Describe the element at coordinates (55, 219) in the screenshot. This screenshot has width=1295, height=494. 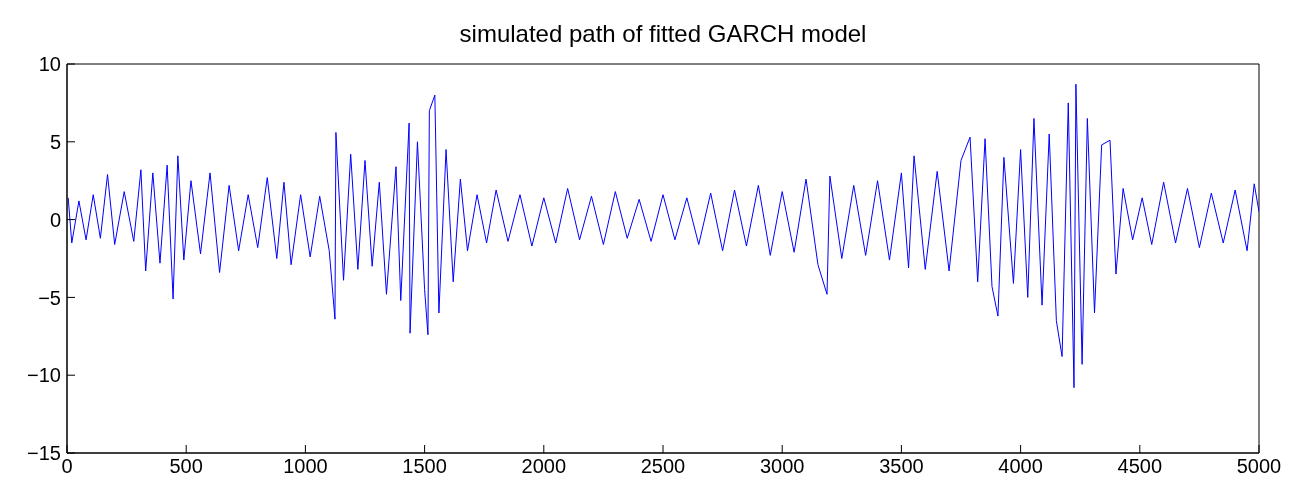
I see `y-tick-label: 0` at that location.